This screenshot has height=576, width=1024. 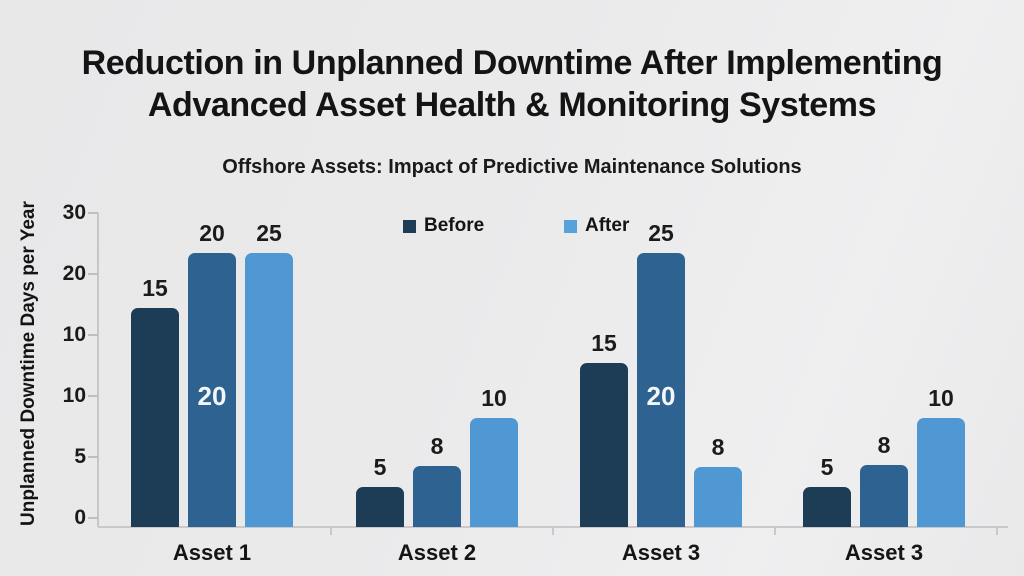 What do you see at coordinates (74, 273) in the screenshot?
I see `y-tick-label: 20` at bounding box center [74, 273].